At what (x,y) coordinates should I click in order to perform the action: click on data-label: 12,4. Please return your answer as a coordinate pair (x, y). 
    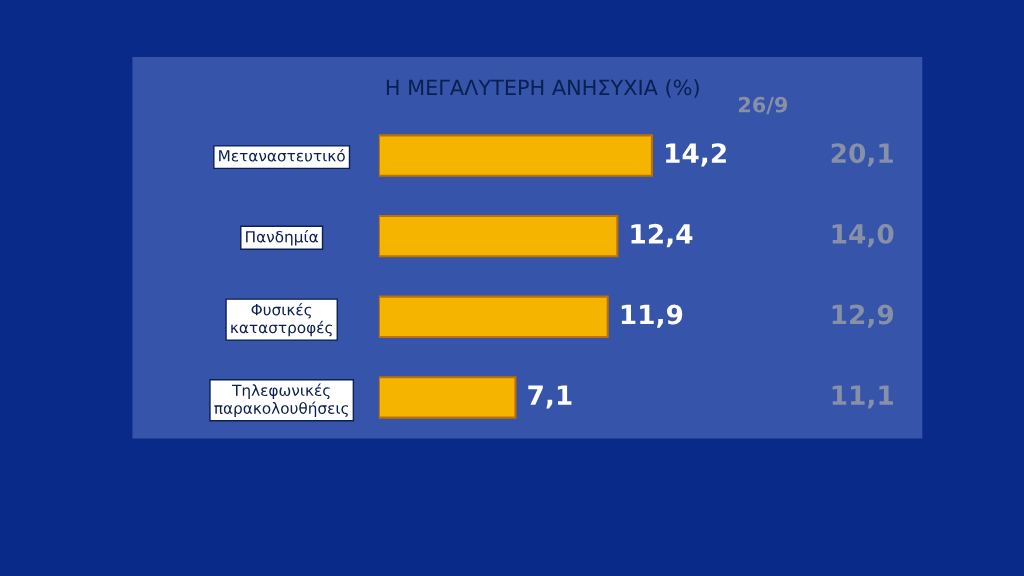
    Looking at the image, I should click on (662, 235).